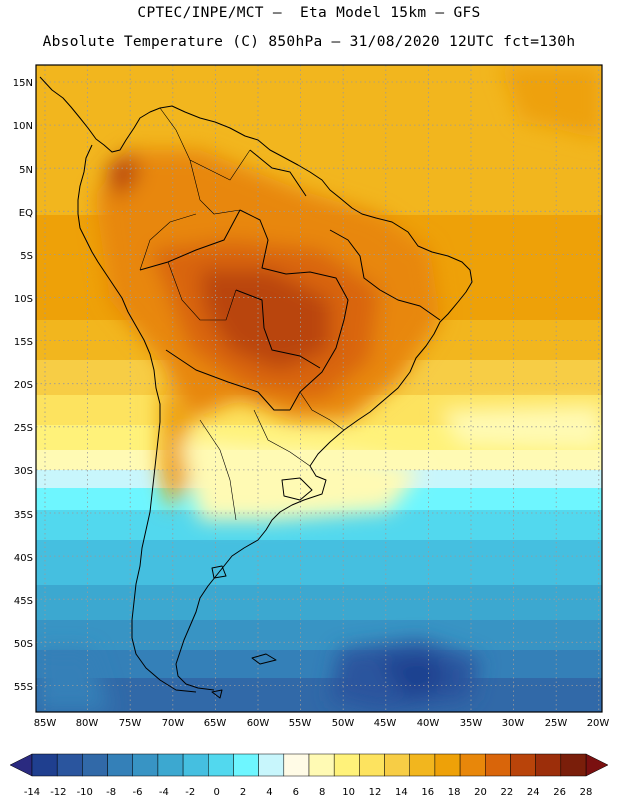 This screenshot has height=800, width=618. Describe the element at coordinates (23, 644) in the screenshot. I see `lat-label: 50S` at that location.